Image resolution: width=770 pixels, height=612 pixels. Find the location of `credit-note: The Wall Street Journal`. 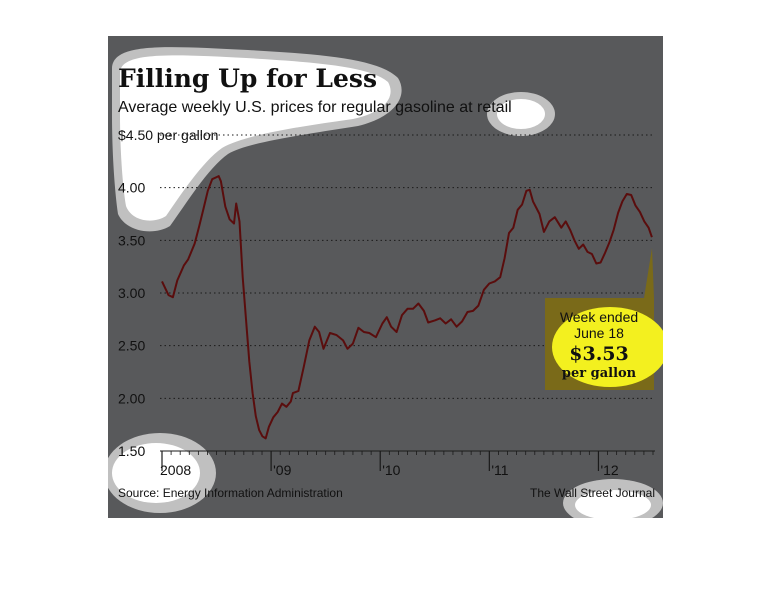

credit-note: The Wall Street Journal is located at coordinates (592, 493).